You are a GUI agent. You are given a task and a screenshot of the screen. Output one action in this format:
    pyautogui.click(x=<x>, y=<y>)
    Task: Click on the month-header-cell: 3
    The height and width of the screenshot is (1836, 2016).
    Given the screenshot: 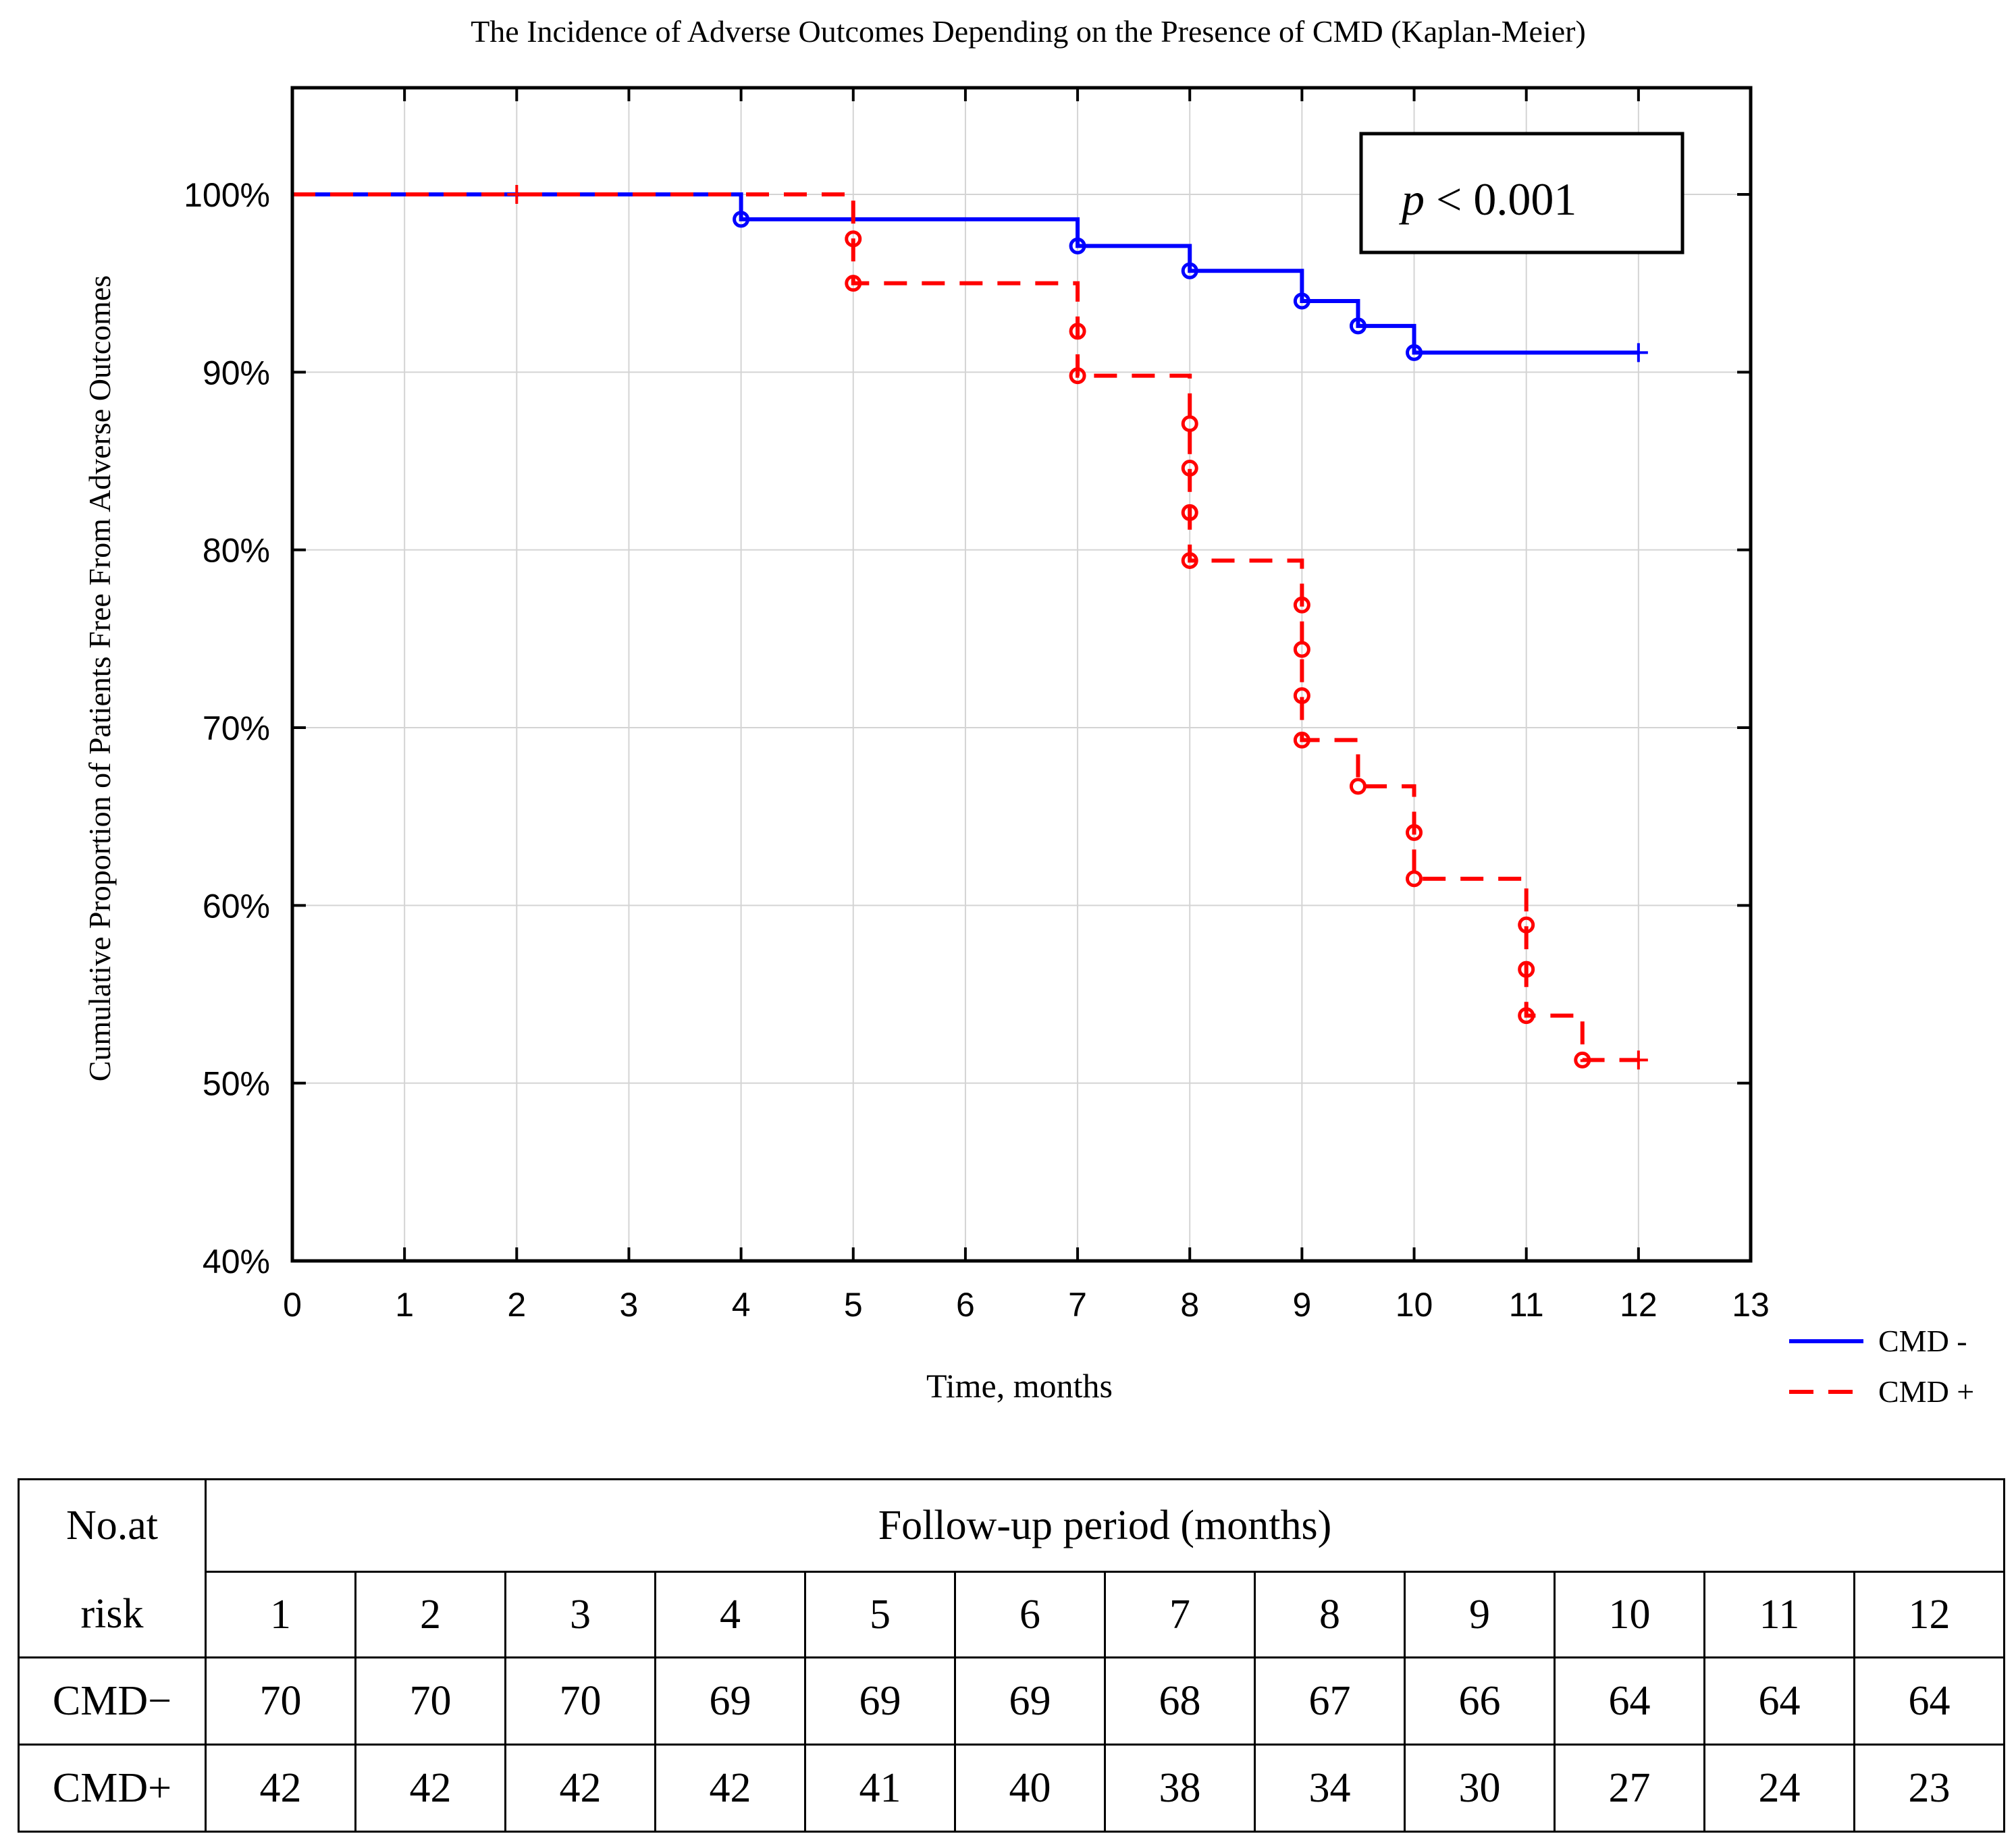 What is the action you would take?
    pyautogui.click(x=580, y=1614)
    